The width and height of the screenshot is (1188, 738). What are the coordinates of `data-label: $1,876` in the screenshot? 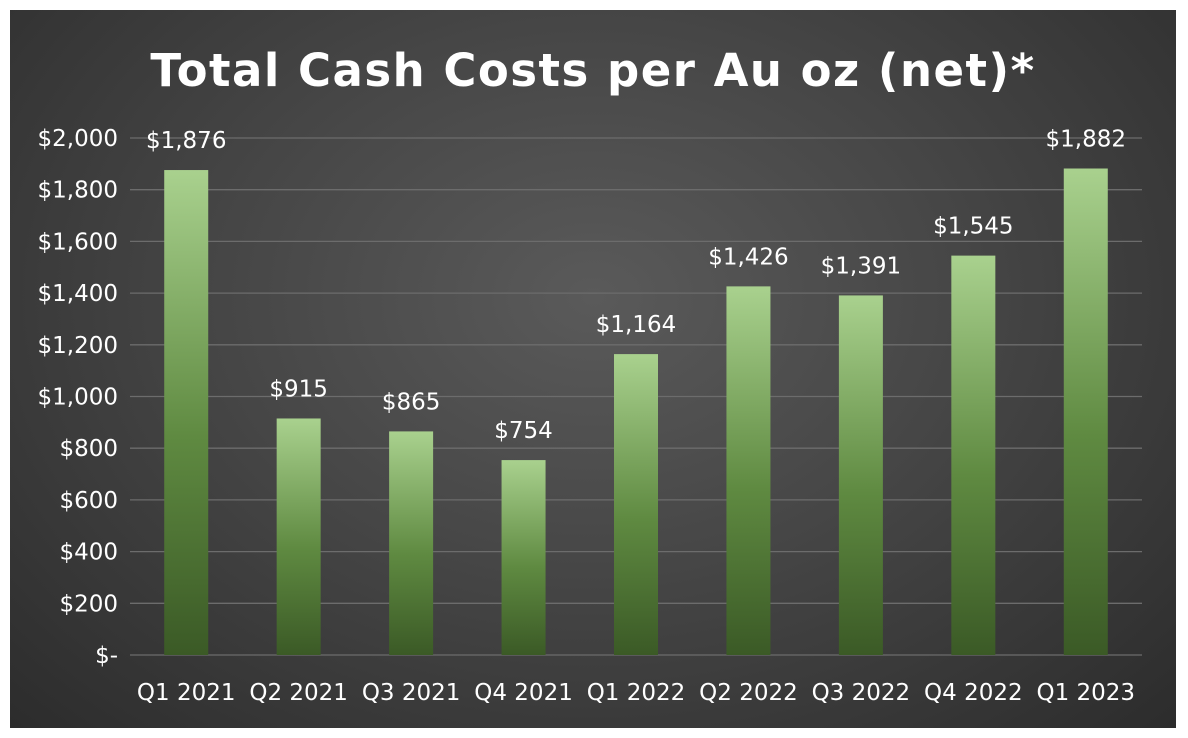 It's located at (186, 141).